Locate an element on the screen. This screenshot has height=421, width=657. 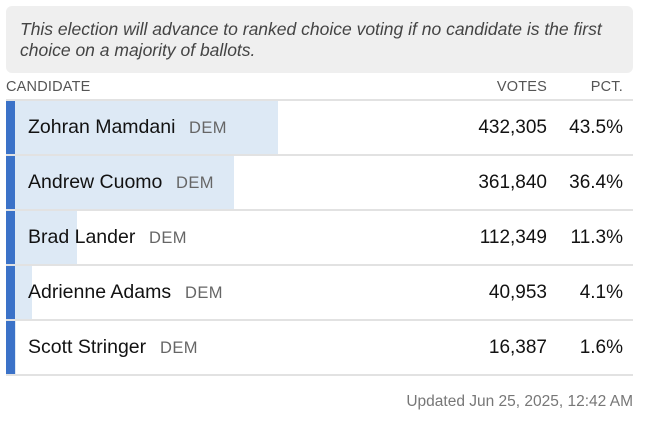
column-header-candidate: CANDIDATE is located at coordinates (48, 87).